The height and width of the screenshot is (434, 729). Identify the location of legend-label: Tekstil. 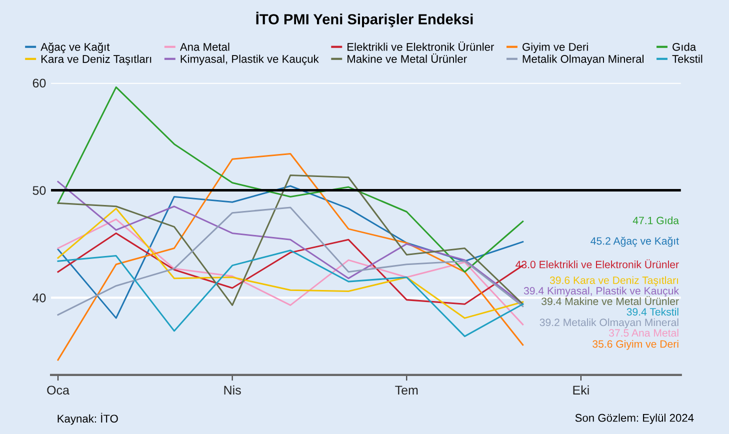
(687, 58).